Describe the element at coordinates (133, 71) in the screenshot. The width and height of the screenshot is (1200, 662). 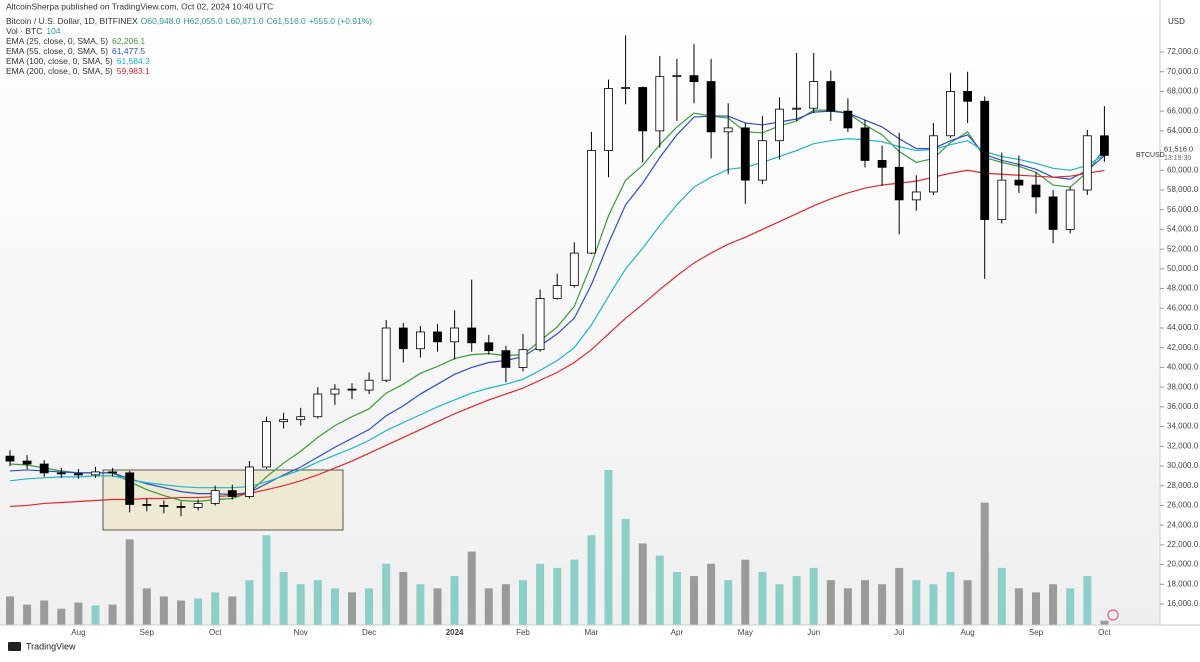
I see `ema-value: 59,983.1` at that location.